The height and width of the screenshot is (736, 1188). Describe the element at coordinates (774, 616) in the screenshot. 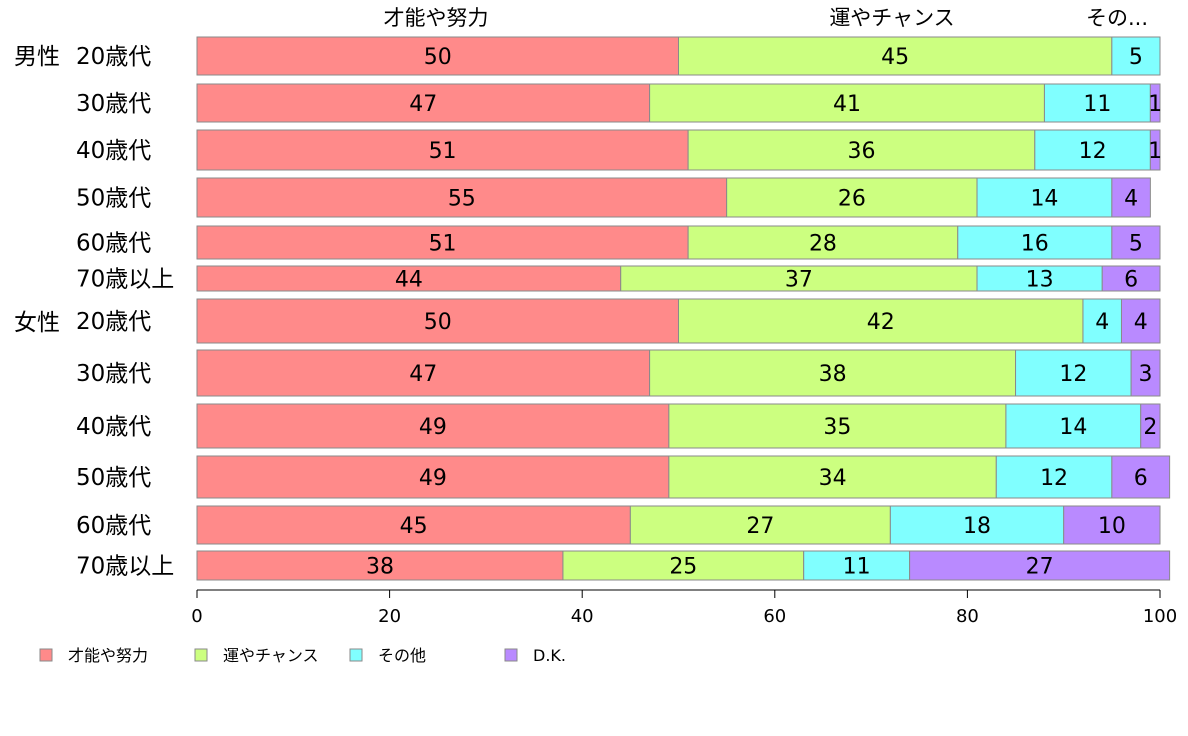

I see `x-tick-label: 60` at that location.